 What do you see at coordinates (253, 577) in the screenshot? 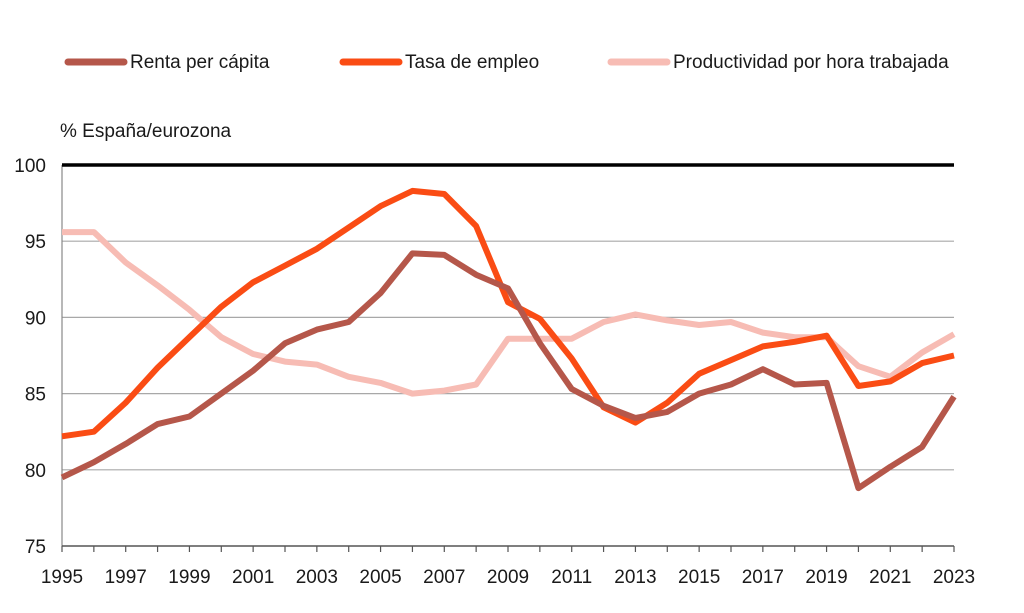
I see `x-tick-label-2001: 2001` at bounding box center [253, 577].